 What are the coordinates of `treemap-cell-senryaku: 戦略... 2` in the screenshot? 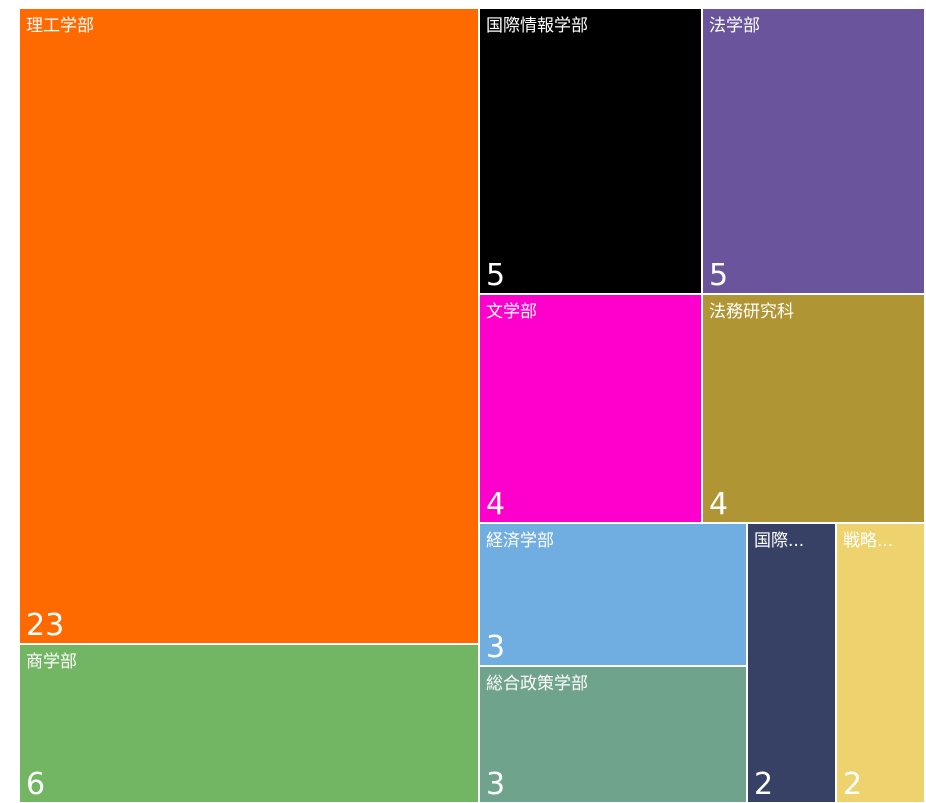 It's located at (880, 663).